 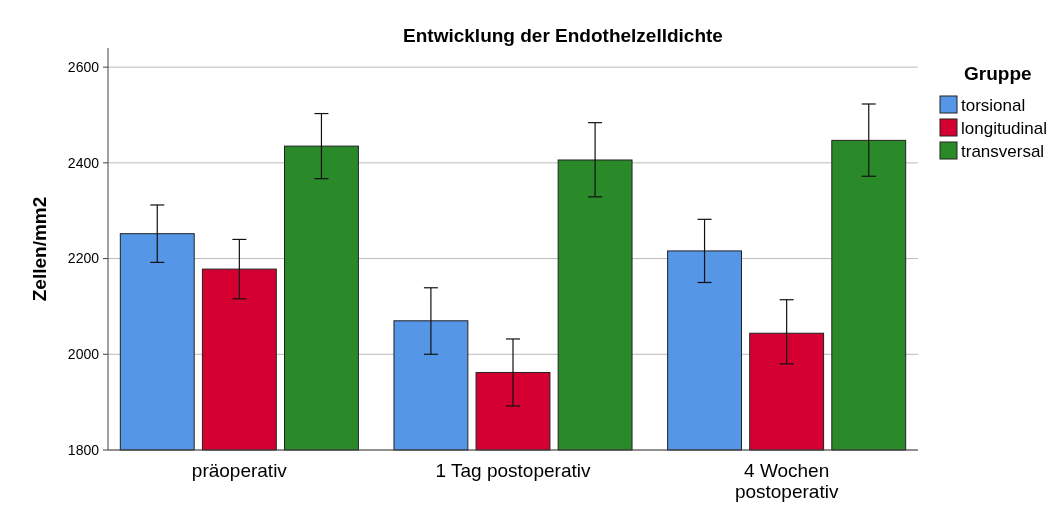 I want to click on y-tick-label: 1800, so click(x=83, y=449).